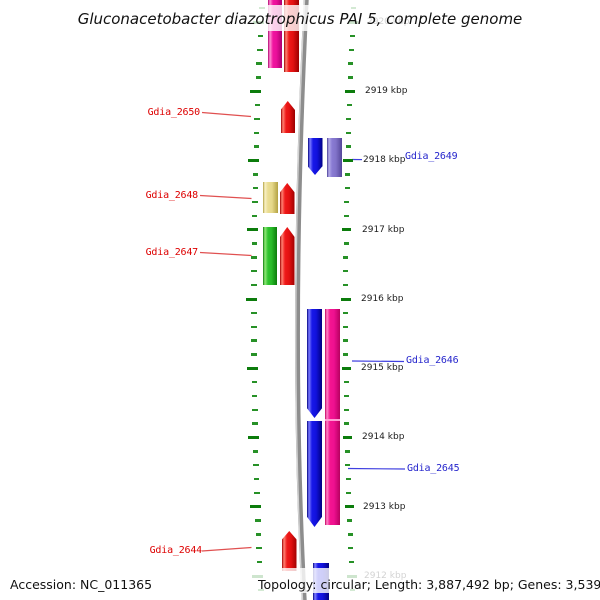 The image size is (600, 600). I want to click on gene-label-gdia-2644: Gdia_2644, so click(176, 550).